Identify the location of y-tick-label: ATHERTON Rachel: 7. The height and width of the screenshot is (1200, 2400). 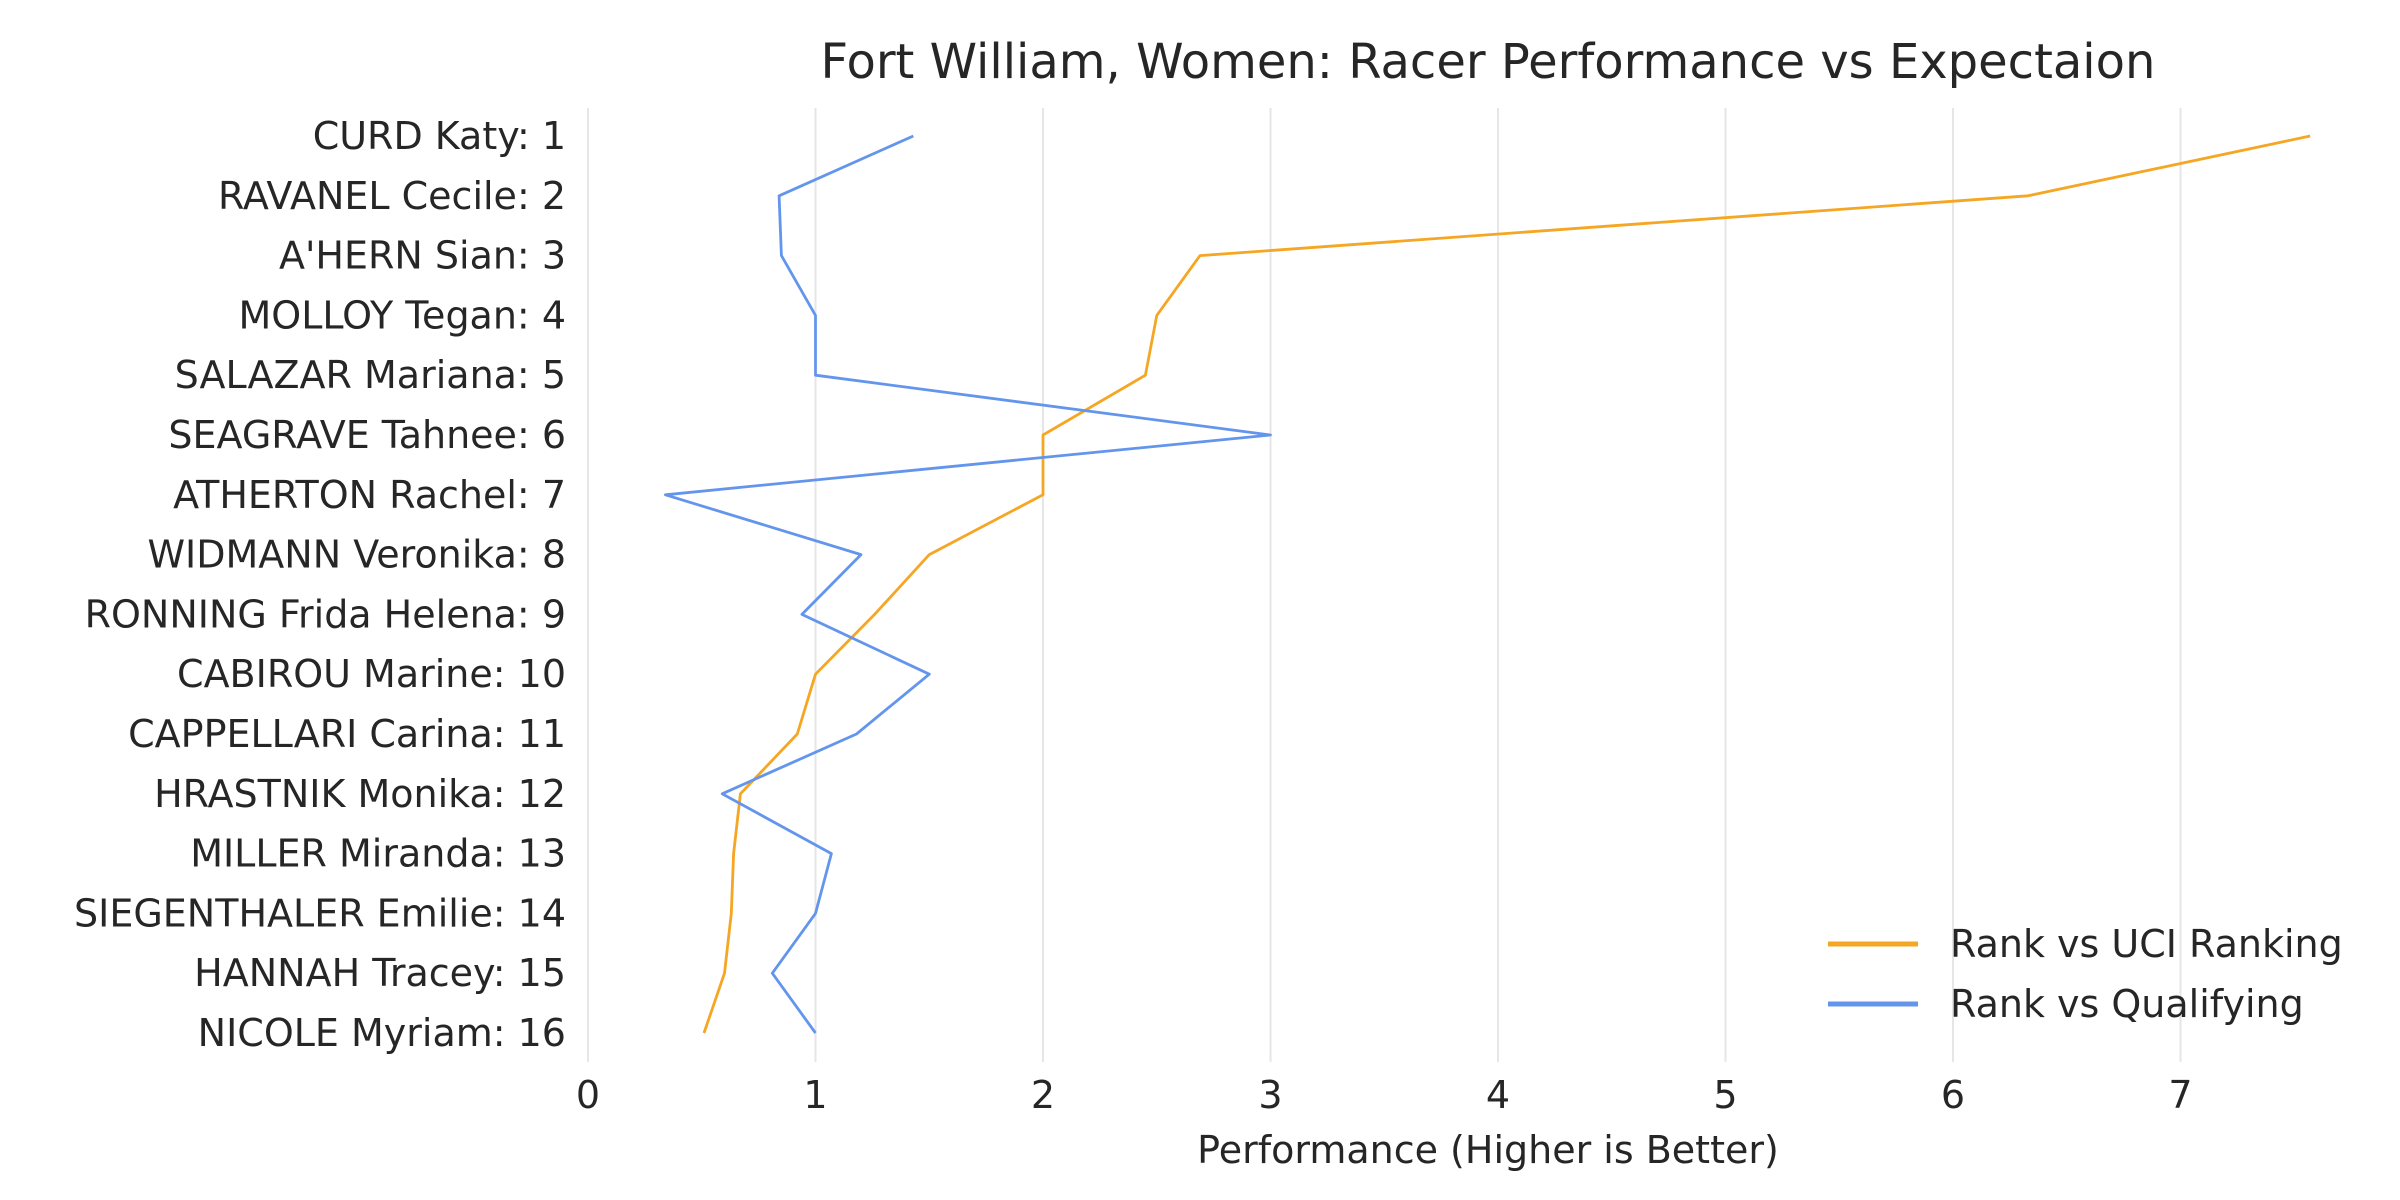
(369, 495).